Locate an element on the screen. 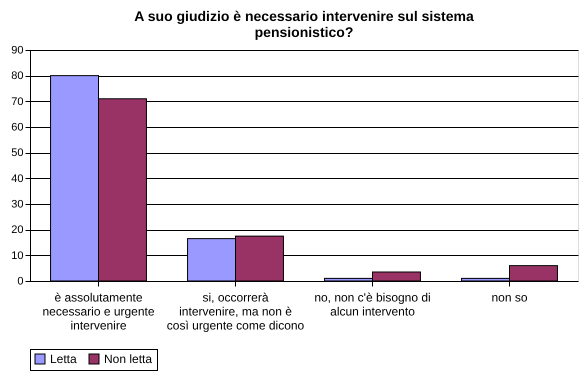 This screenshot has width=588, height=381. y-tick-label: 80 is located at coordinates (17, 76).